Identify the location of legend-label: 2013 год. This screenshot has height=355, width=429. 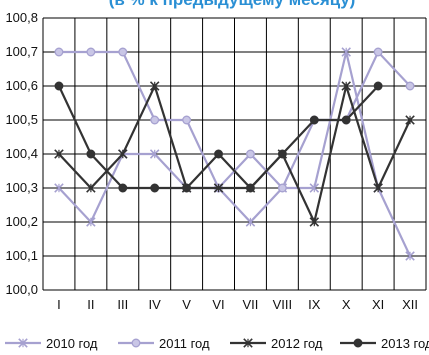
(405, 343).